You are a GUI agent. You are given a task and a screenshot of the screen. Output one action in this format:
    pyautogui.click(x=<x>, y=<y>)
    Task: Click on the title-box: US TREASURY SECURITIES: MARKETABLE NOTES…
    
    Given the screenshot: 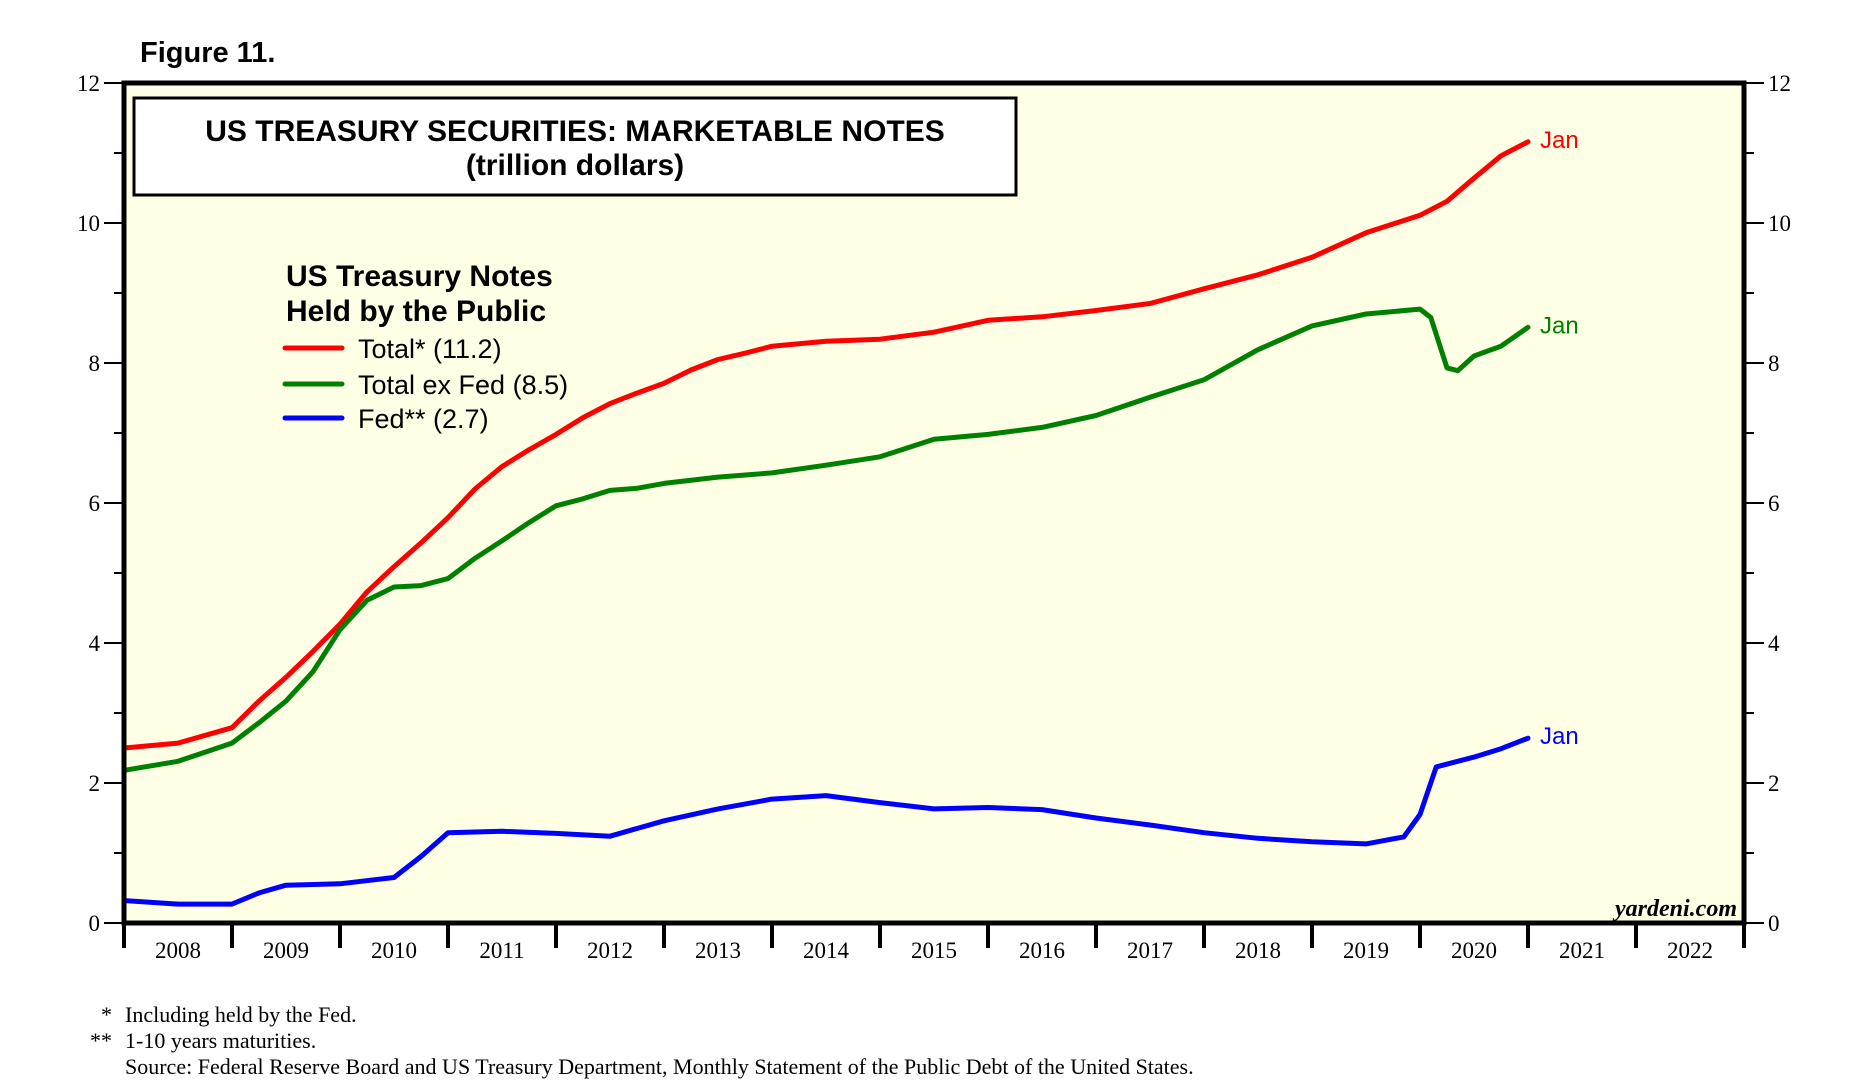 What is the action you would take?
    pyautogui.click(x=575, y=146)
    